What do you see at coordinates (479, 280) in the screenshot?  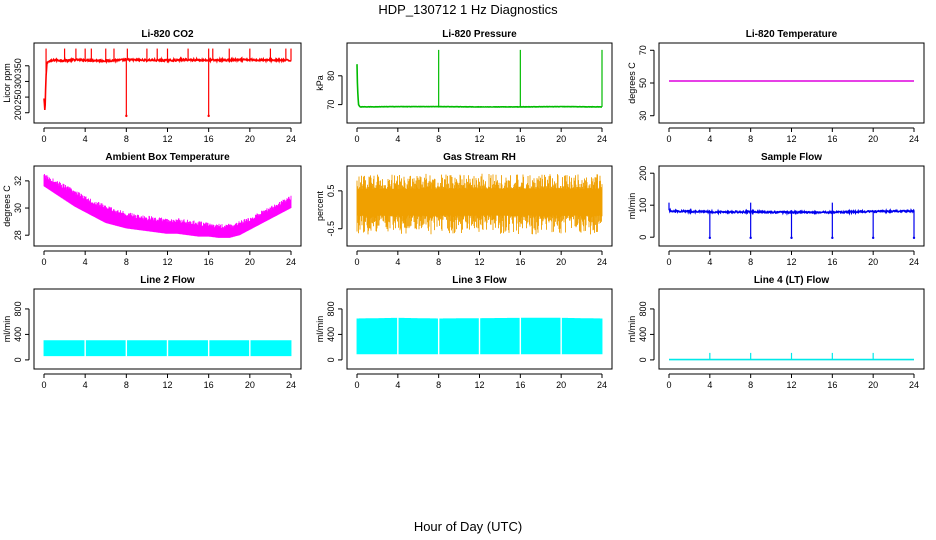 I see `panel-title: Line 3 Flow` at bounding box center [479, 280].